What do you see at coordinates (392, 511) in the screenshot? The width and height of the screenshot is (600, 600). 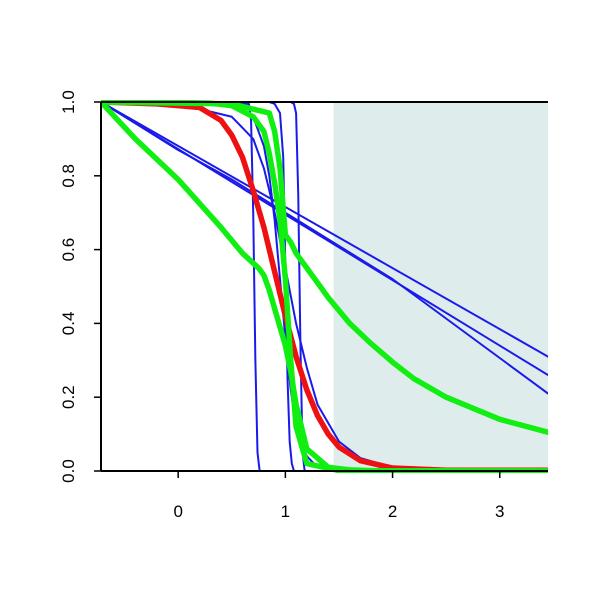 I see `x-tick-label: 2` at bounding box center [392, 511].